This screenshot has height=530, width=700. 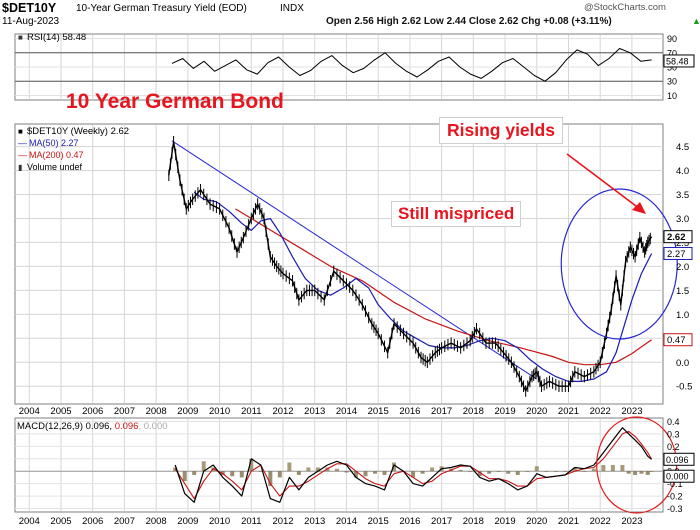 What do you see at coordinates (314, 521) in the screenshot?
I see `x-tick-label: 2013` at bounding box center [314, 521].